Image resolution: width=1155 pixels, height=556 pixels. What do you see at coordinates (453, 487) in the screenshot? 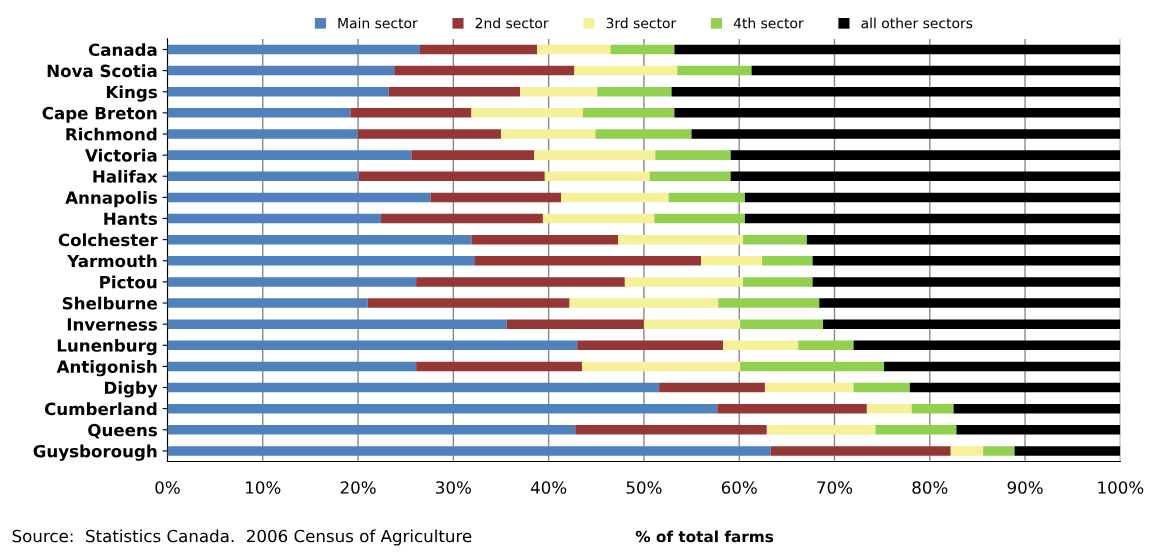
I see `x-tick-label: 30%` at bounding box center [453, 487].